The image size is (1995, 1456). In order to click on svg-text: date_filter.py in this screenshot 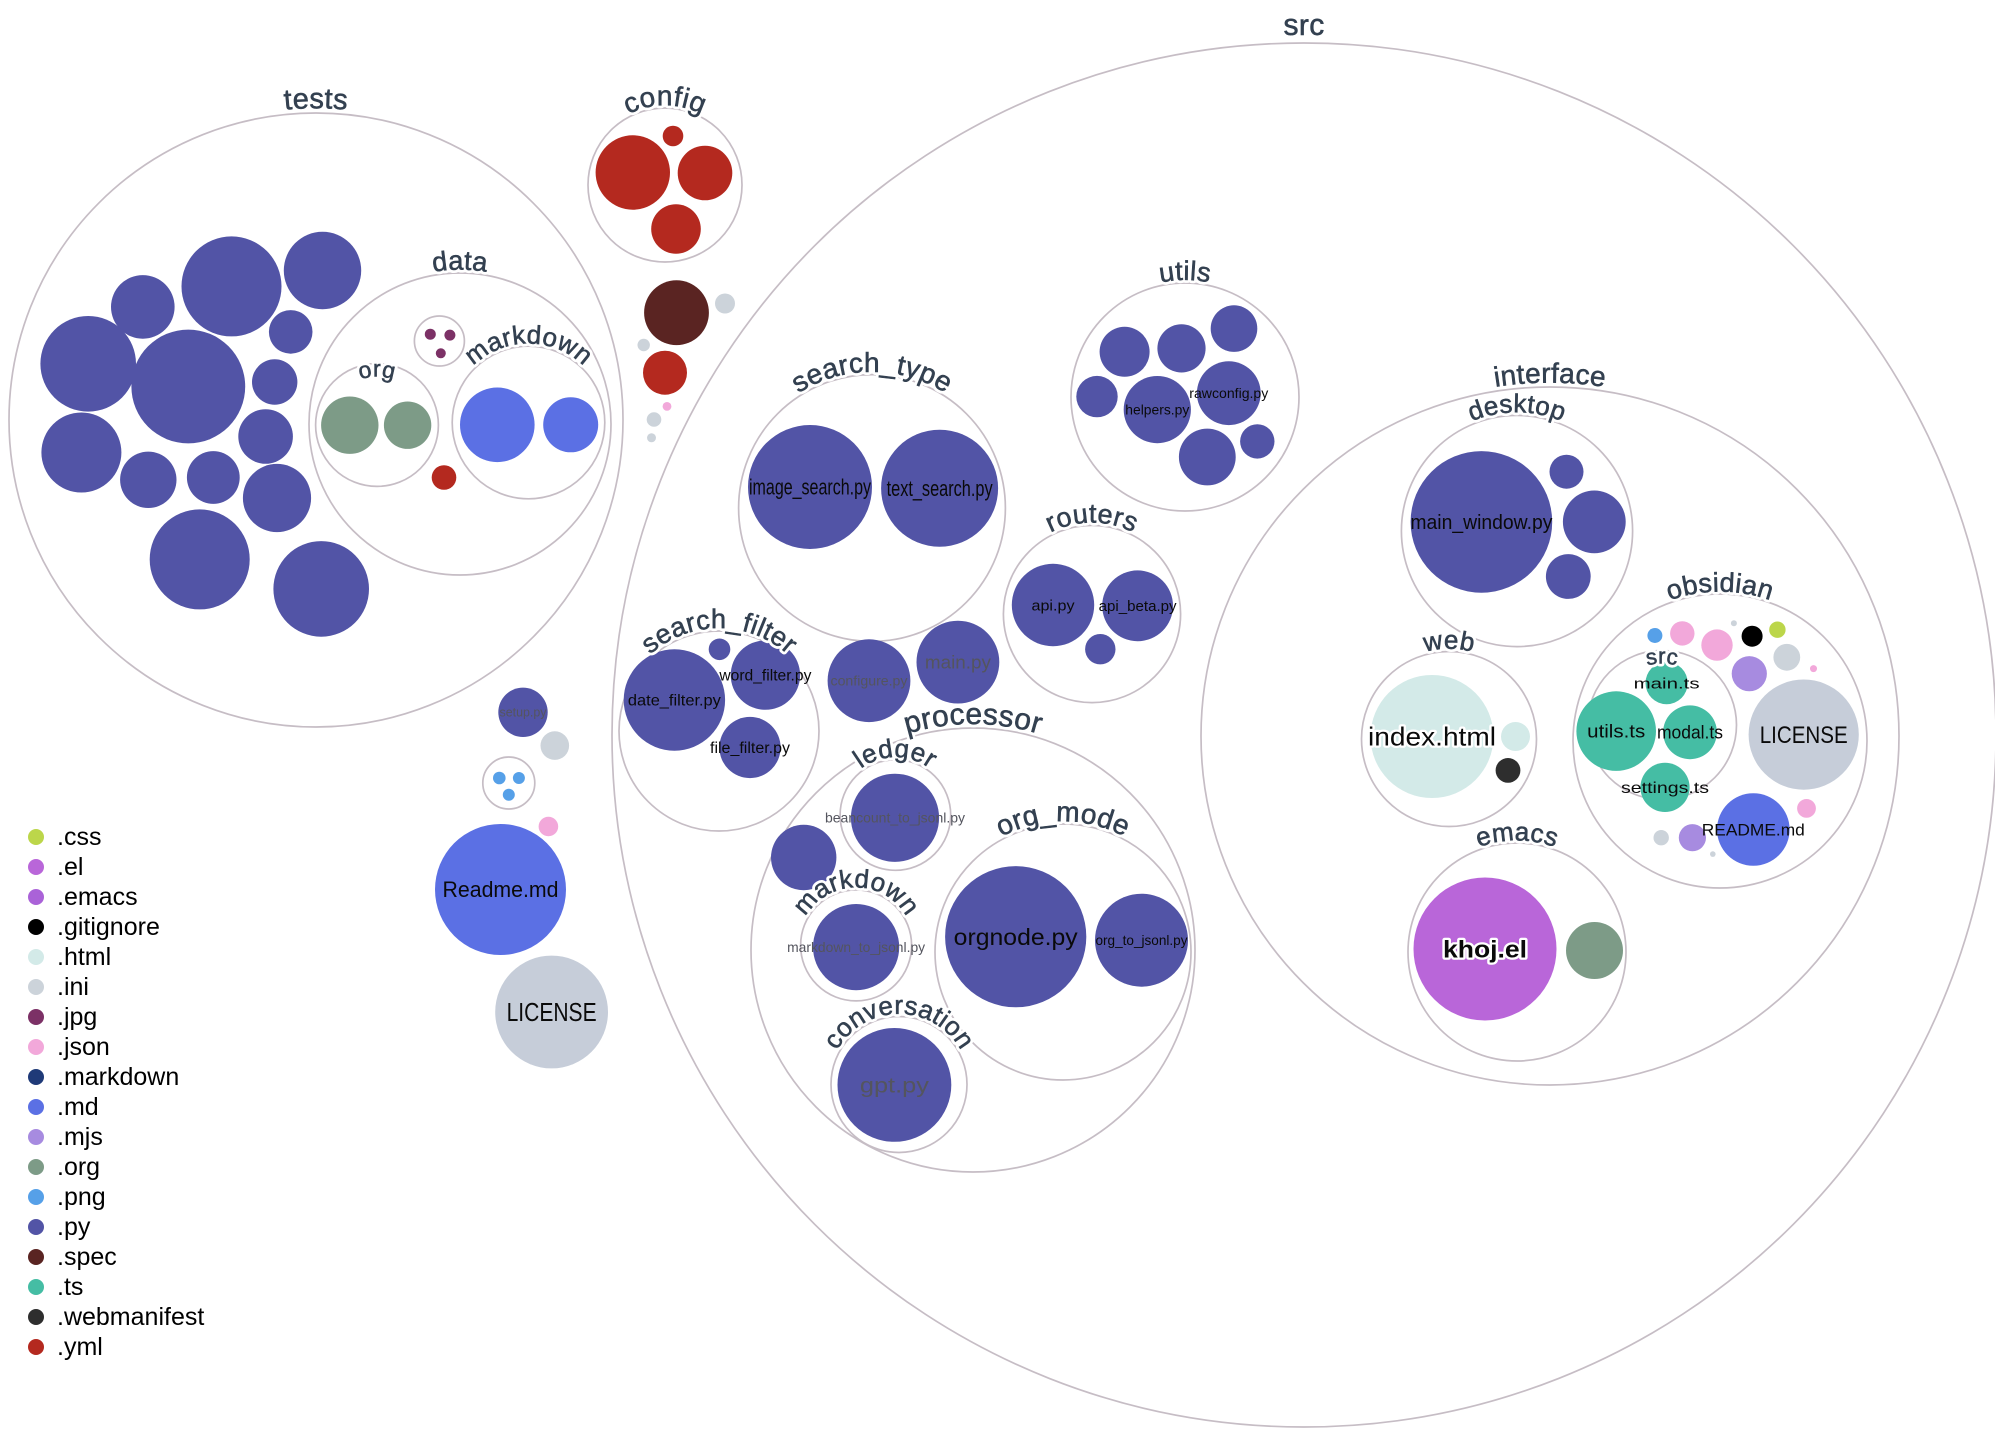, I will do `click(674, 701)`.